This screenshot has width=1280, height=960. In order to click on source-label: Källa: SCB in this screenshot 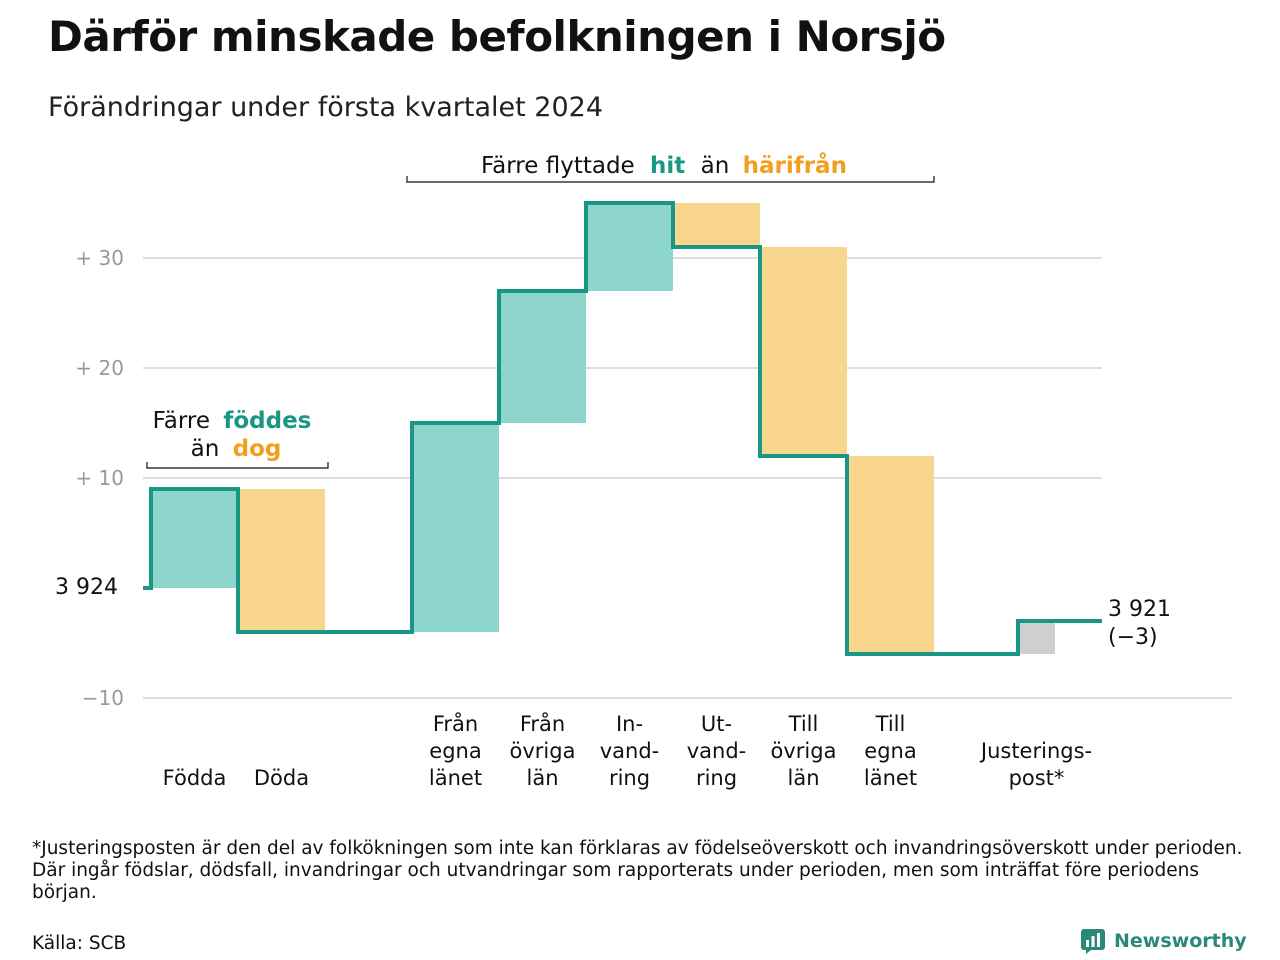, I will do `click(79, 943)`.